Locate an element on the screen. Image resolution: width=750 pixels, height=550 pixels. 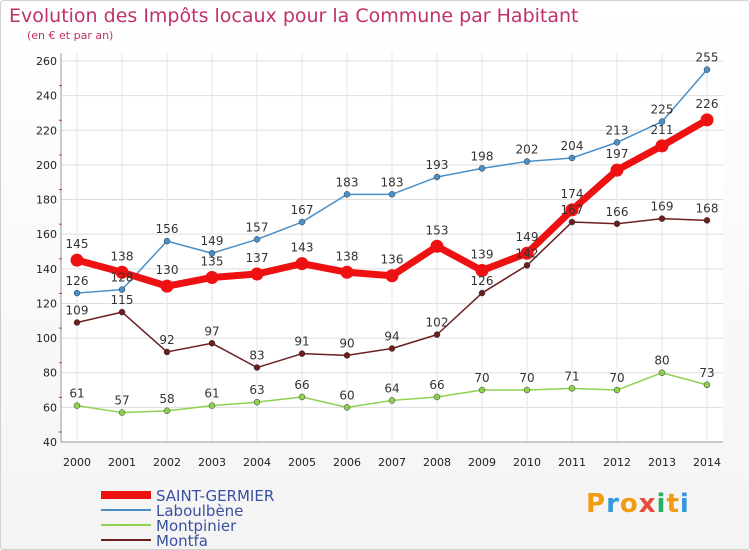
x-tick-label: 2008 is located at coordinates (437, 462).